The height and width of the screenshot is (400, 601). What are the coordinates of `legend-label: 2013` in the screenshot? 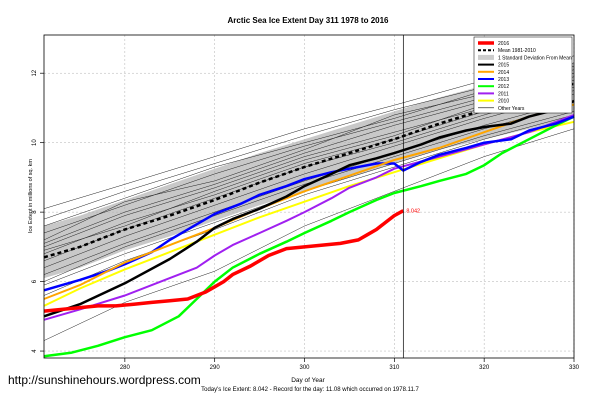 It's located at (503, 80).